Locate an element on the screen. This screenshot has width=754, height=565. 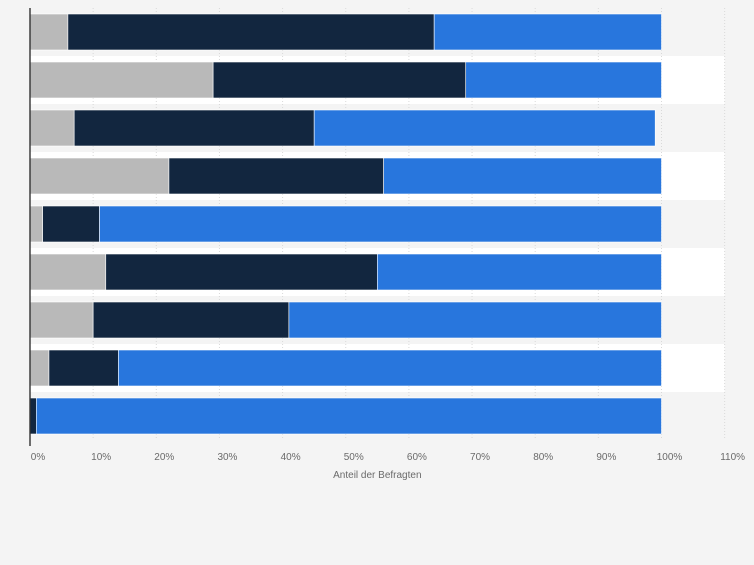
x-tick-label: 10% is located at coordinates (101, 457).